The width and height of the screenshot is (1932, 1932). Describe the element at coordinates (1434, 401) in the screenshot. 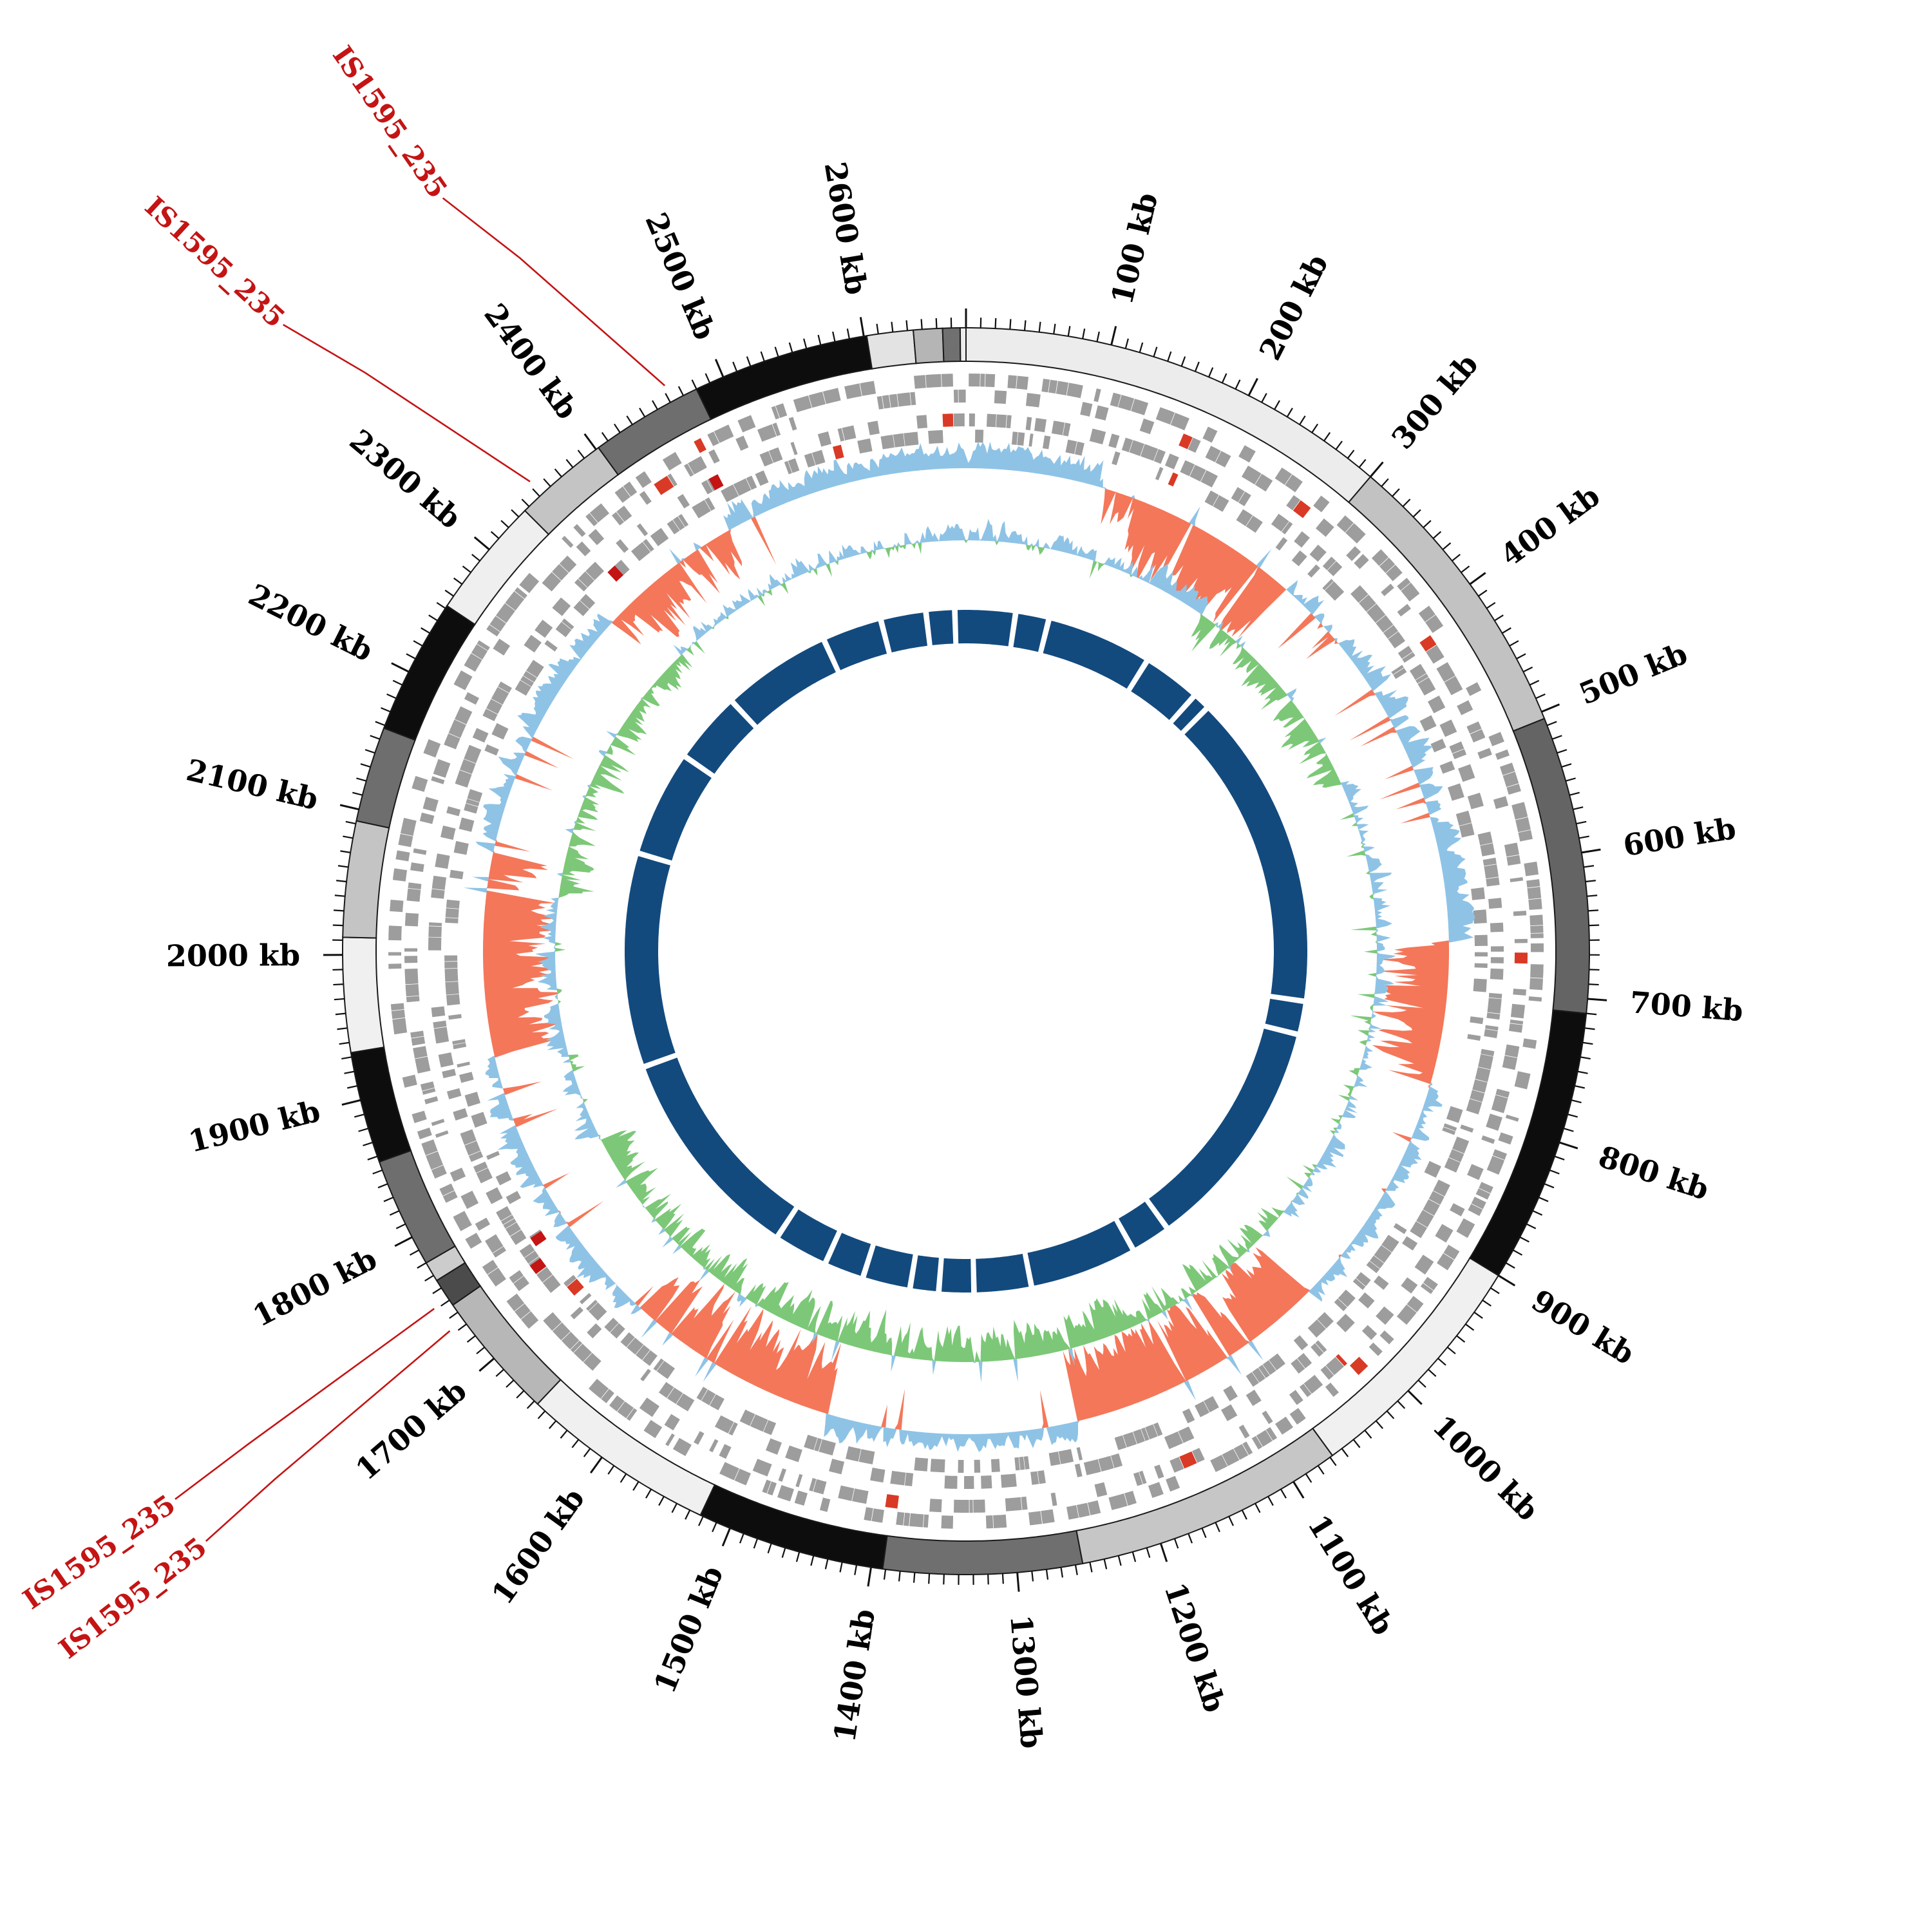

I see `tick-label: 300 kb` at that location.